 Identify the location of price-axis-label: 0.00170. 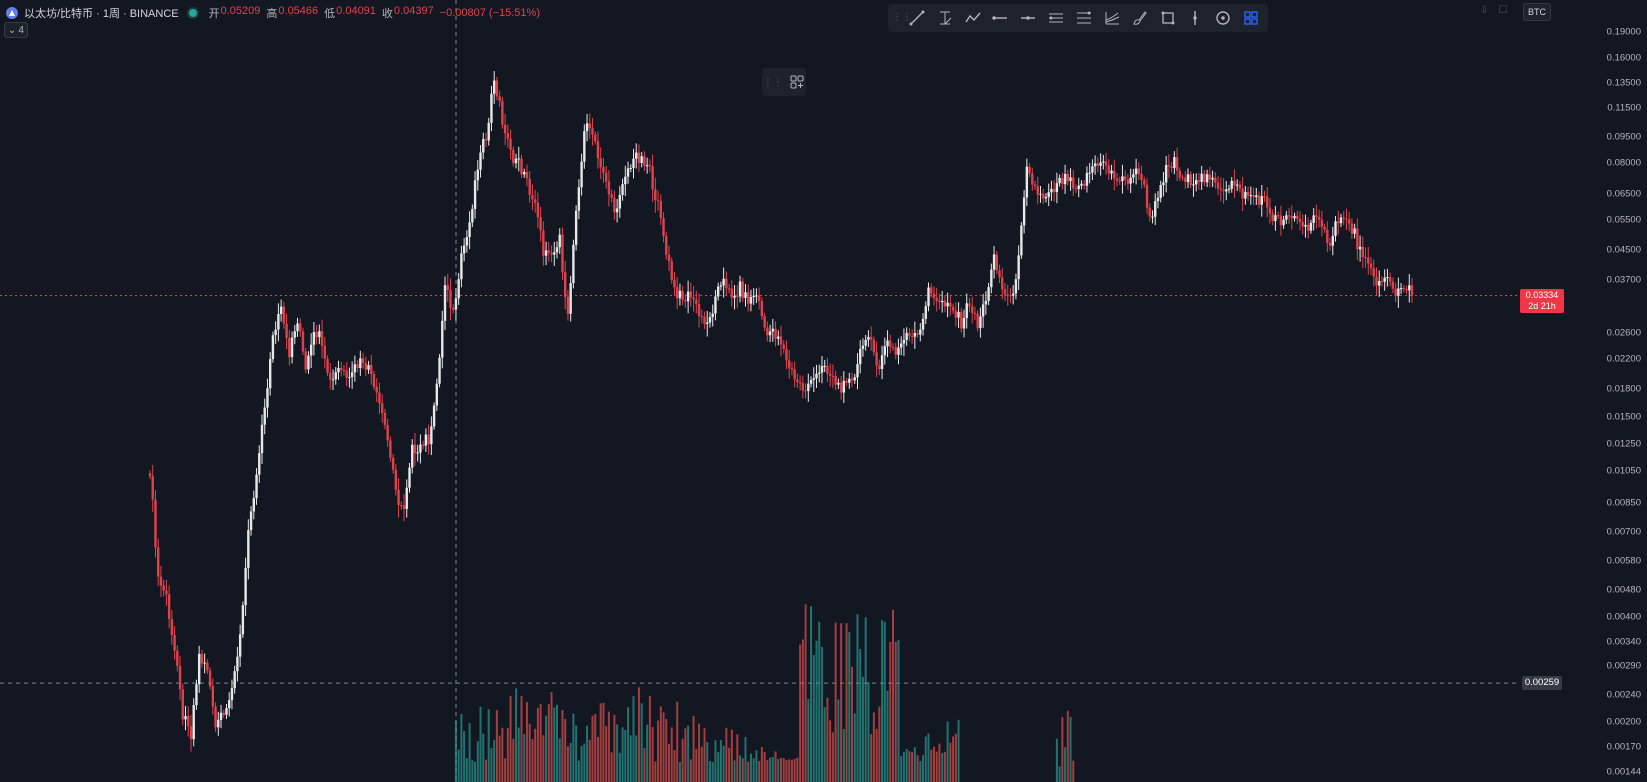
(1623, 747).